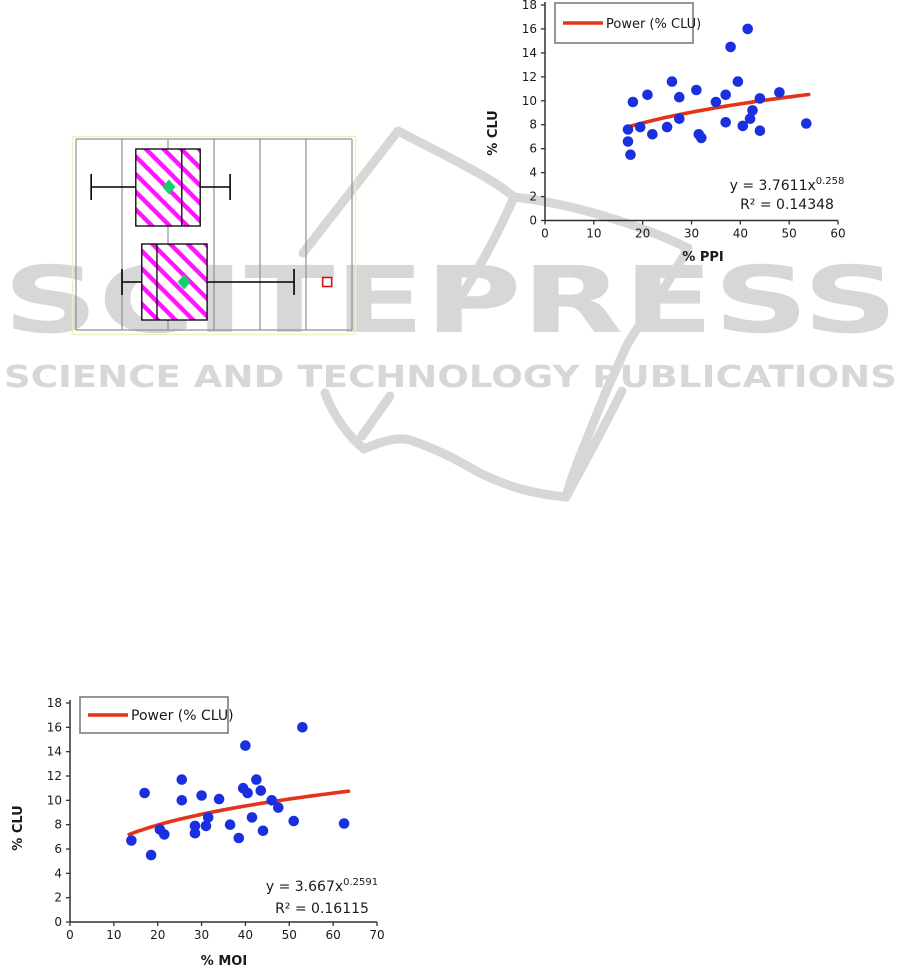  What do you see at coordinates (322, 909) in the screenshot?
I see `r-squared-value: R² = 0.16115` at bounding box center [322, 909].